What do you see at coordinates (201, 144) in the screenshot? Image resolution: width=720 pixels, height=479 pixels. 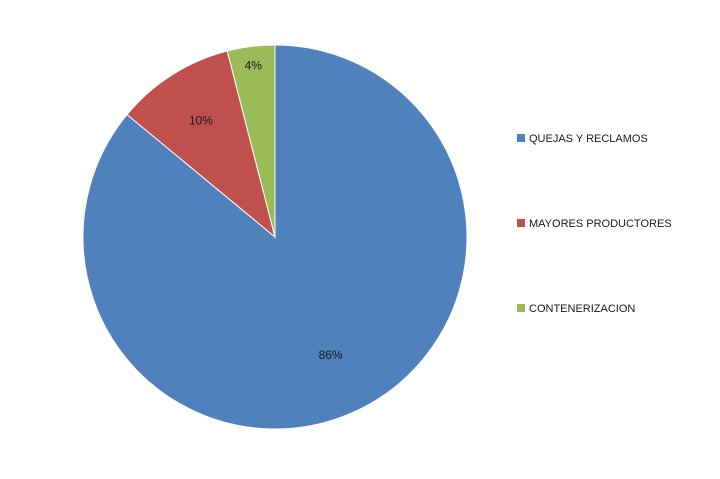 I see `pie-slice-mayores-productores` at bounding box center [201, 144].